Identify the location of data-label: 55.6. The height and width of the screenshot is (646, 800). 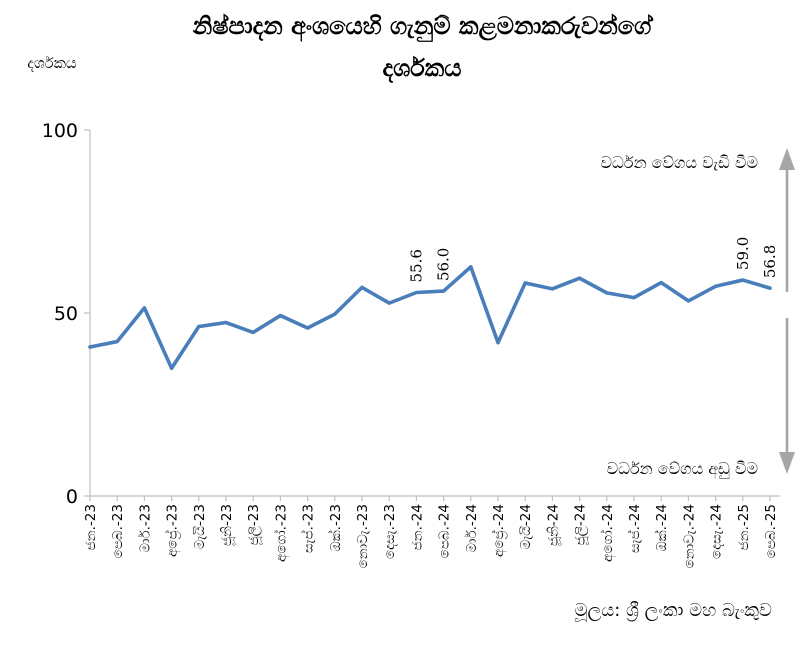
(416, 265).